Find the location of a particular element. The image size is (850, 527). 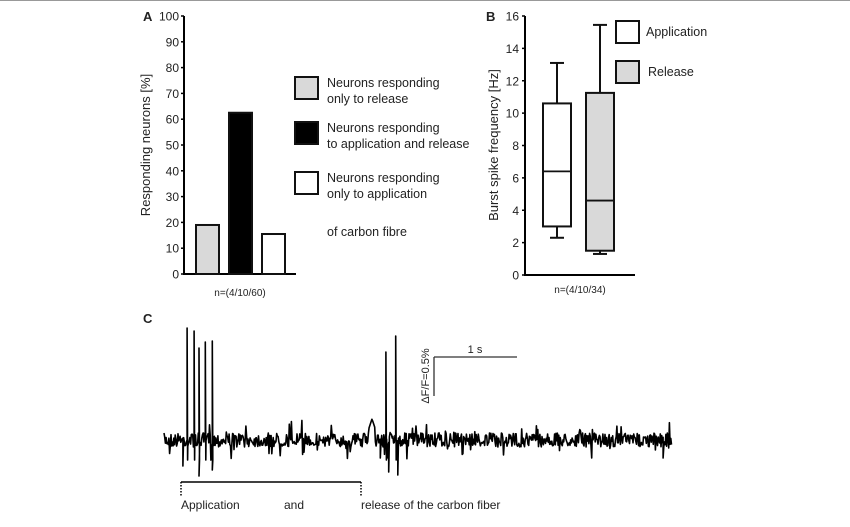

time-scale-label: 1 s is located at coordinates (475, 350).